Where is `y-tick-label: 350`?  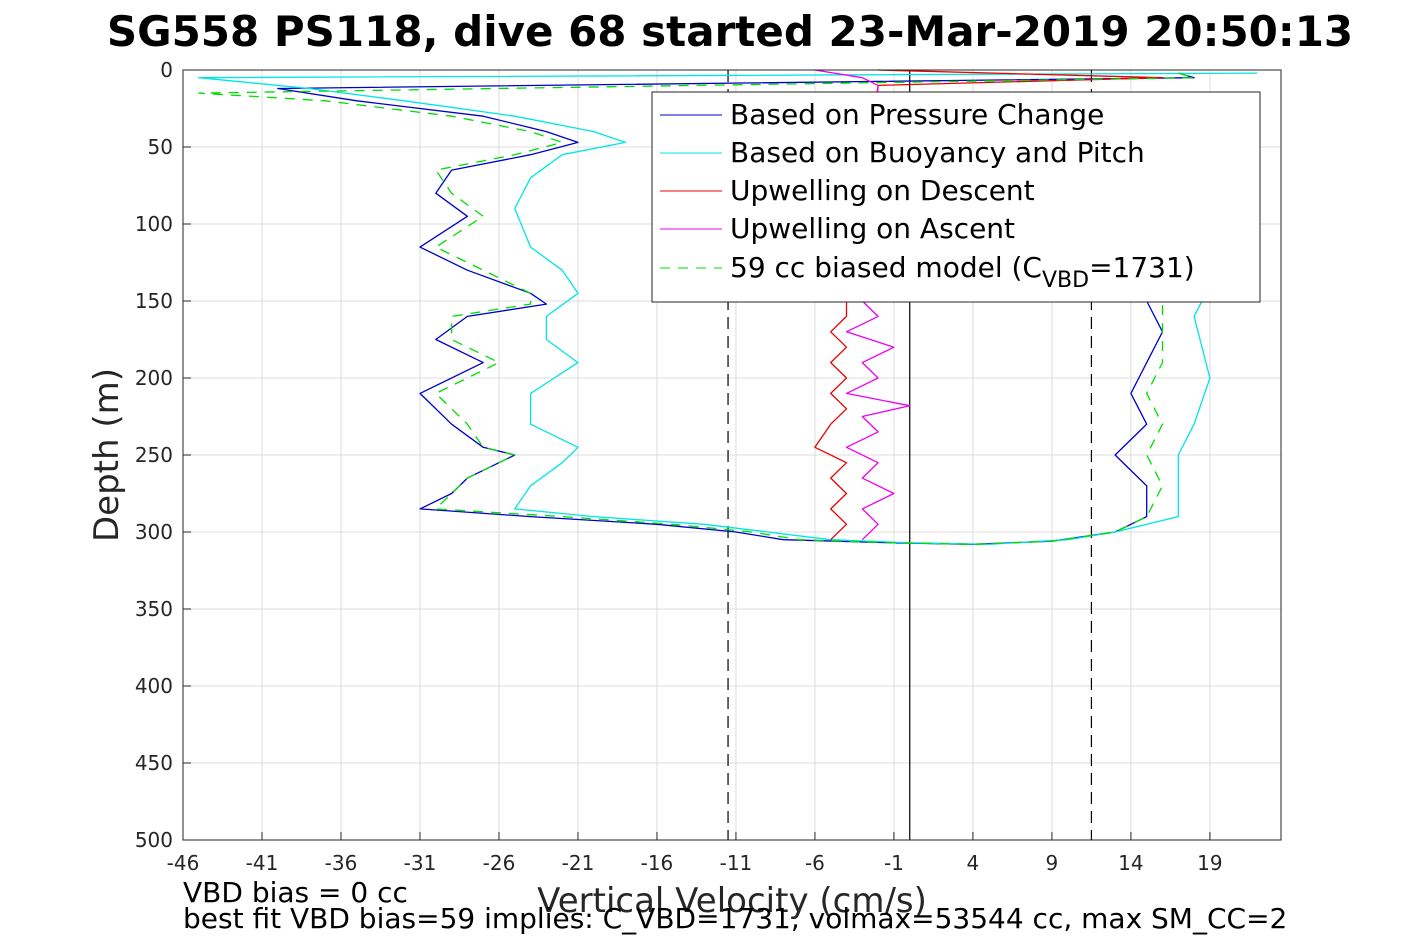 y-tick-label: 350 is located at coordinates (154, 609).